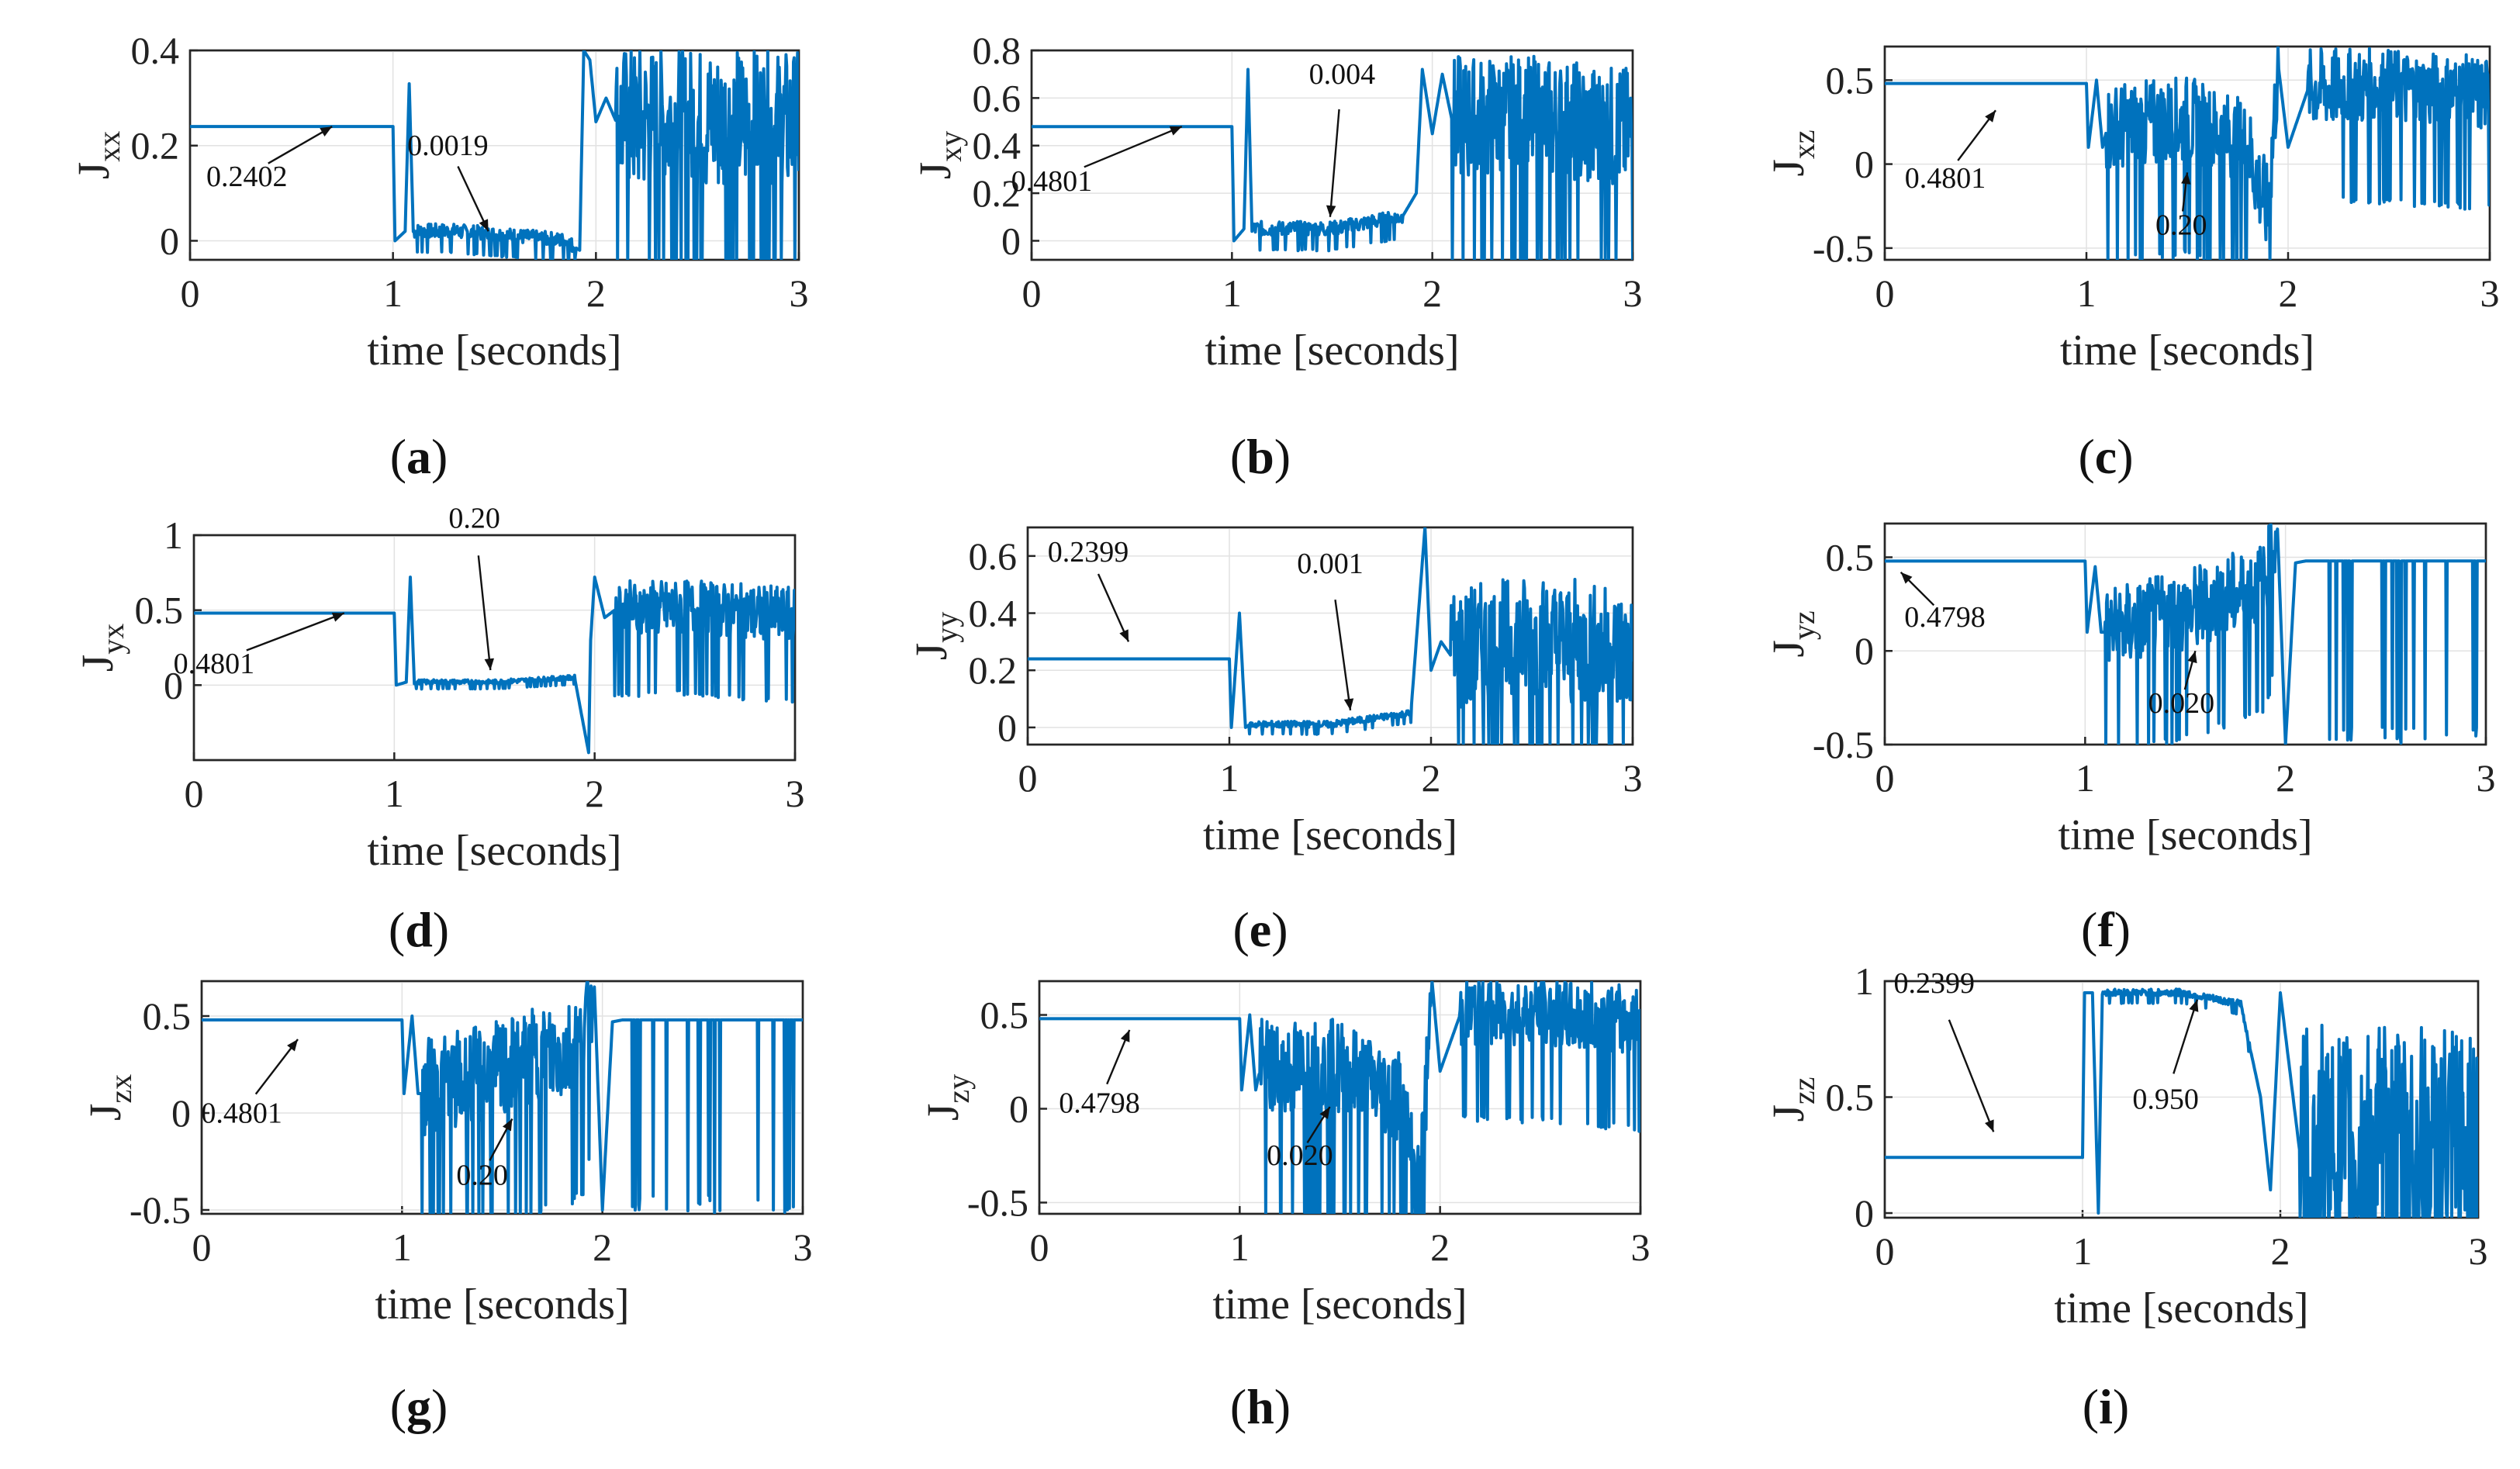 The image size is (2520, 1469). Describe the element at coordinates (419, 456) in the screenshot. I see `caption-letter: a` at that location.